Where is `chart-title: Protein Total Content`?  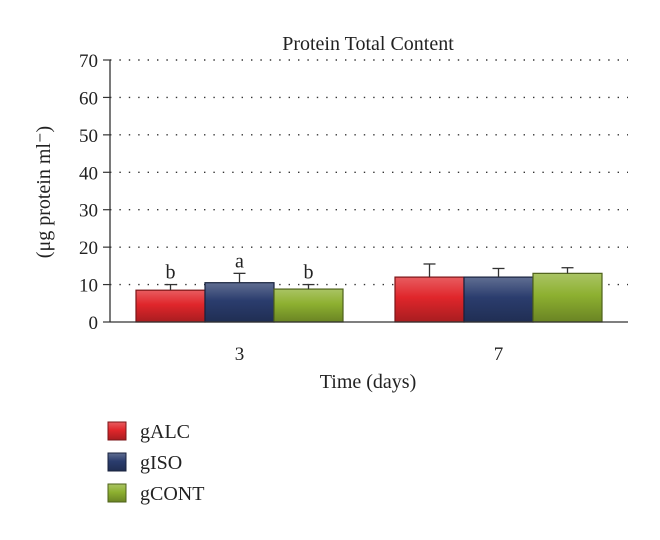
chart-title: Protein Total Content is located at coordinates (368, 44).